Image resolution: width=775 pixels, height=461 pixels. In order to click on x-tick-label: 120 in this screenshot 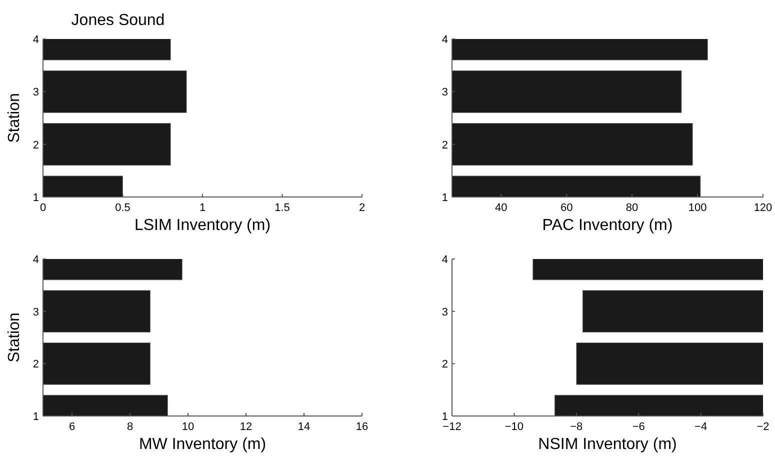, I will do `click(763, 208)`.